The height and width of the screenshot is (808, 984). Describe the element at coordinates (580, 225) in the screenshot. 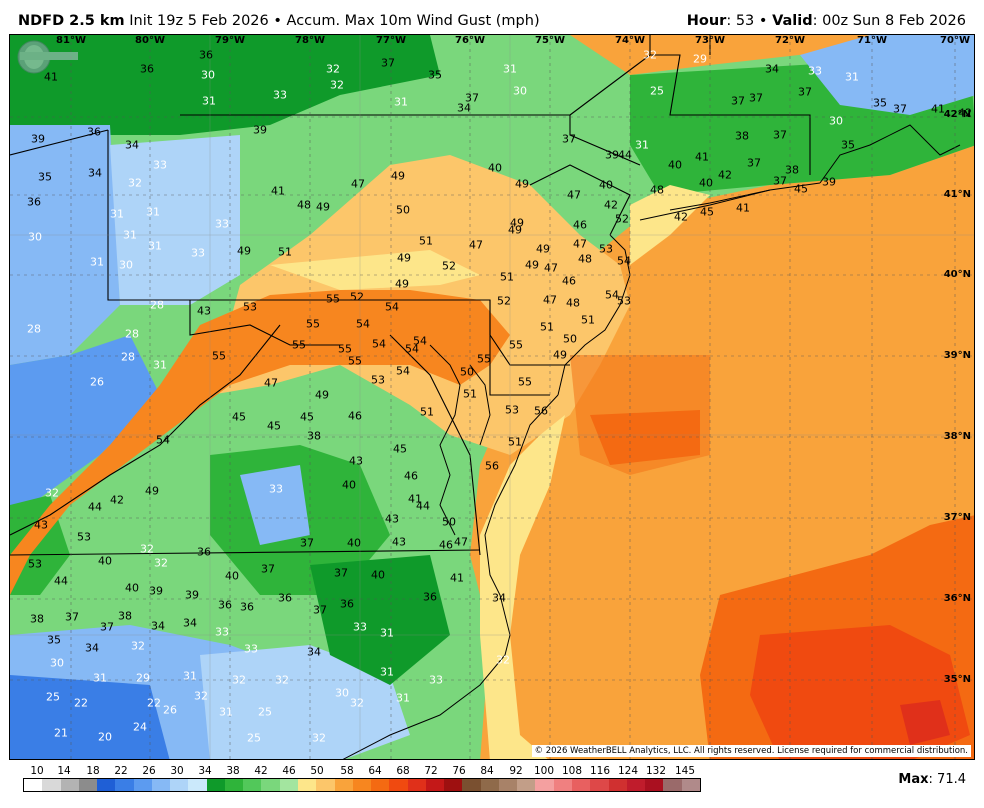

I see `gust-value: 46` at that location.